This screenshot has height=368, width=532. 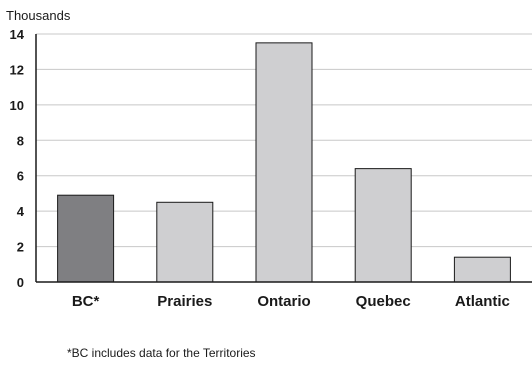 I want to click on y-tick-label: 12, so click(x=17, y=69).